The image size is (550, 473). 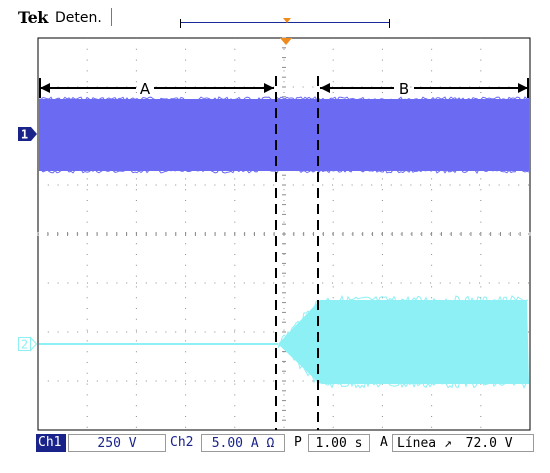 I want to click on region-a-label: A, so click(x=145, y=89).